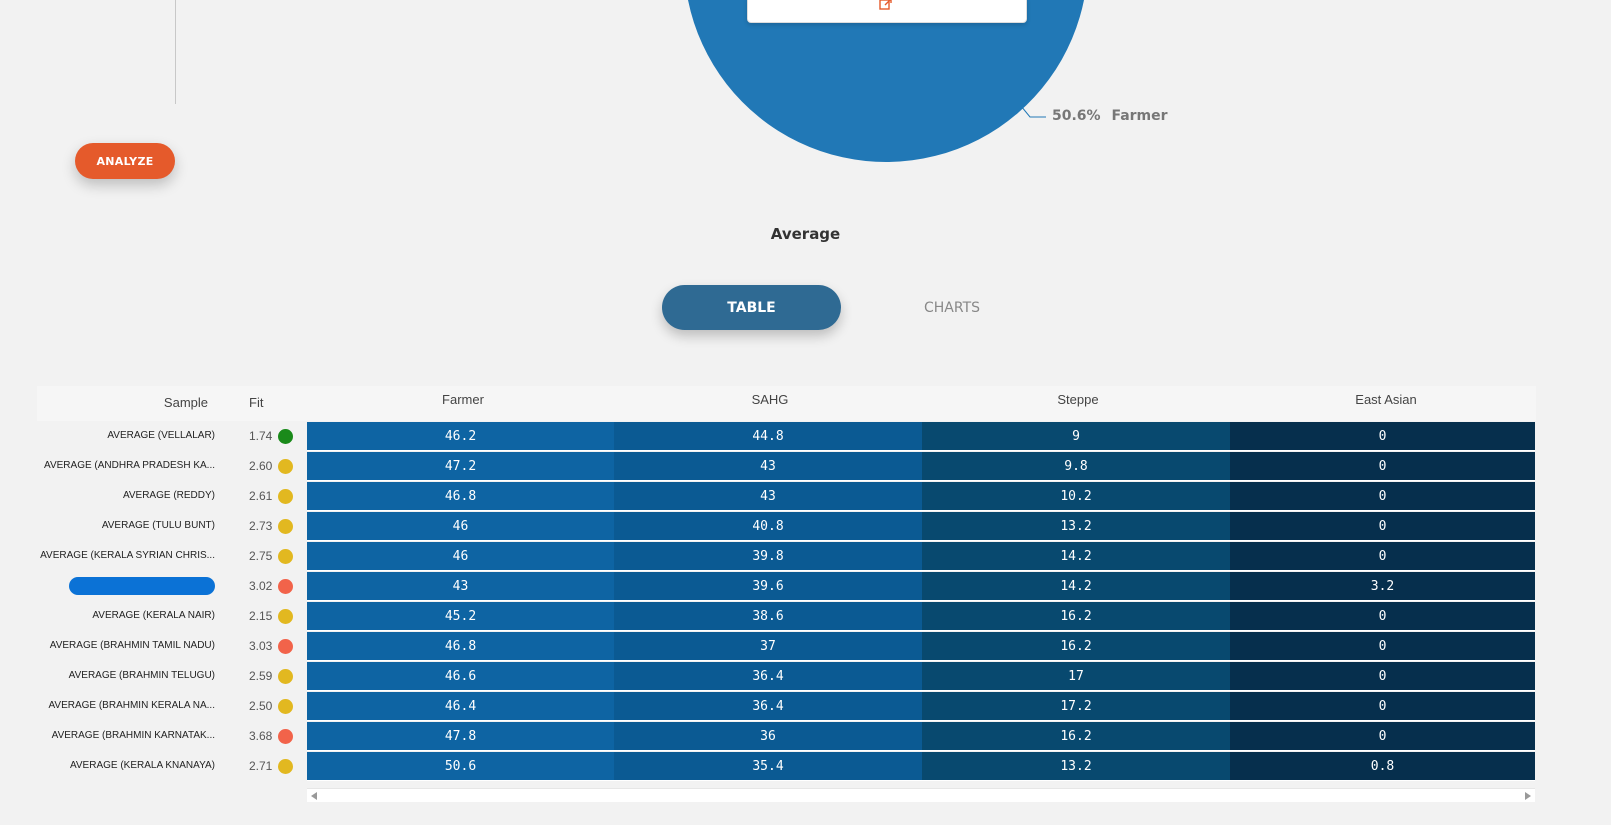 Image resolution: width=1611 pixels, height=825 pixels. I want to click on value-cell-farmer: 46.6, so click(460, 676).